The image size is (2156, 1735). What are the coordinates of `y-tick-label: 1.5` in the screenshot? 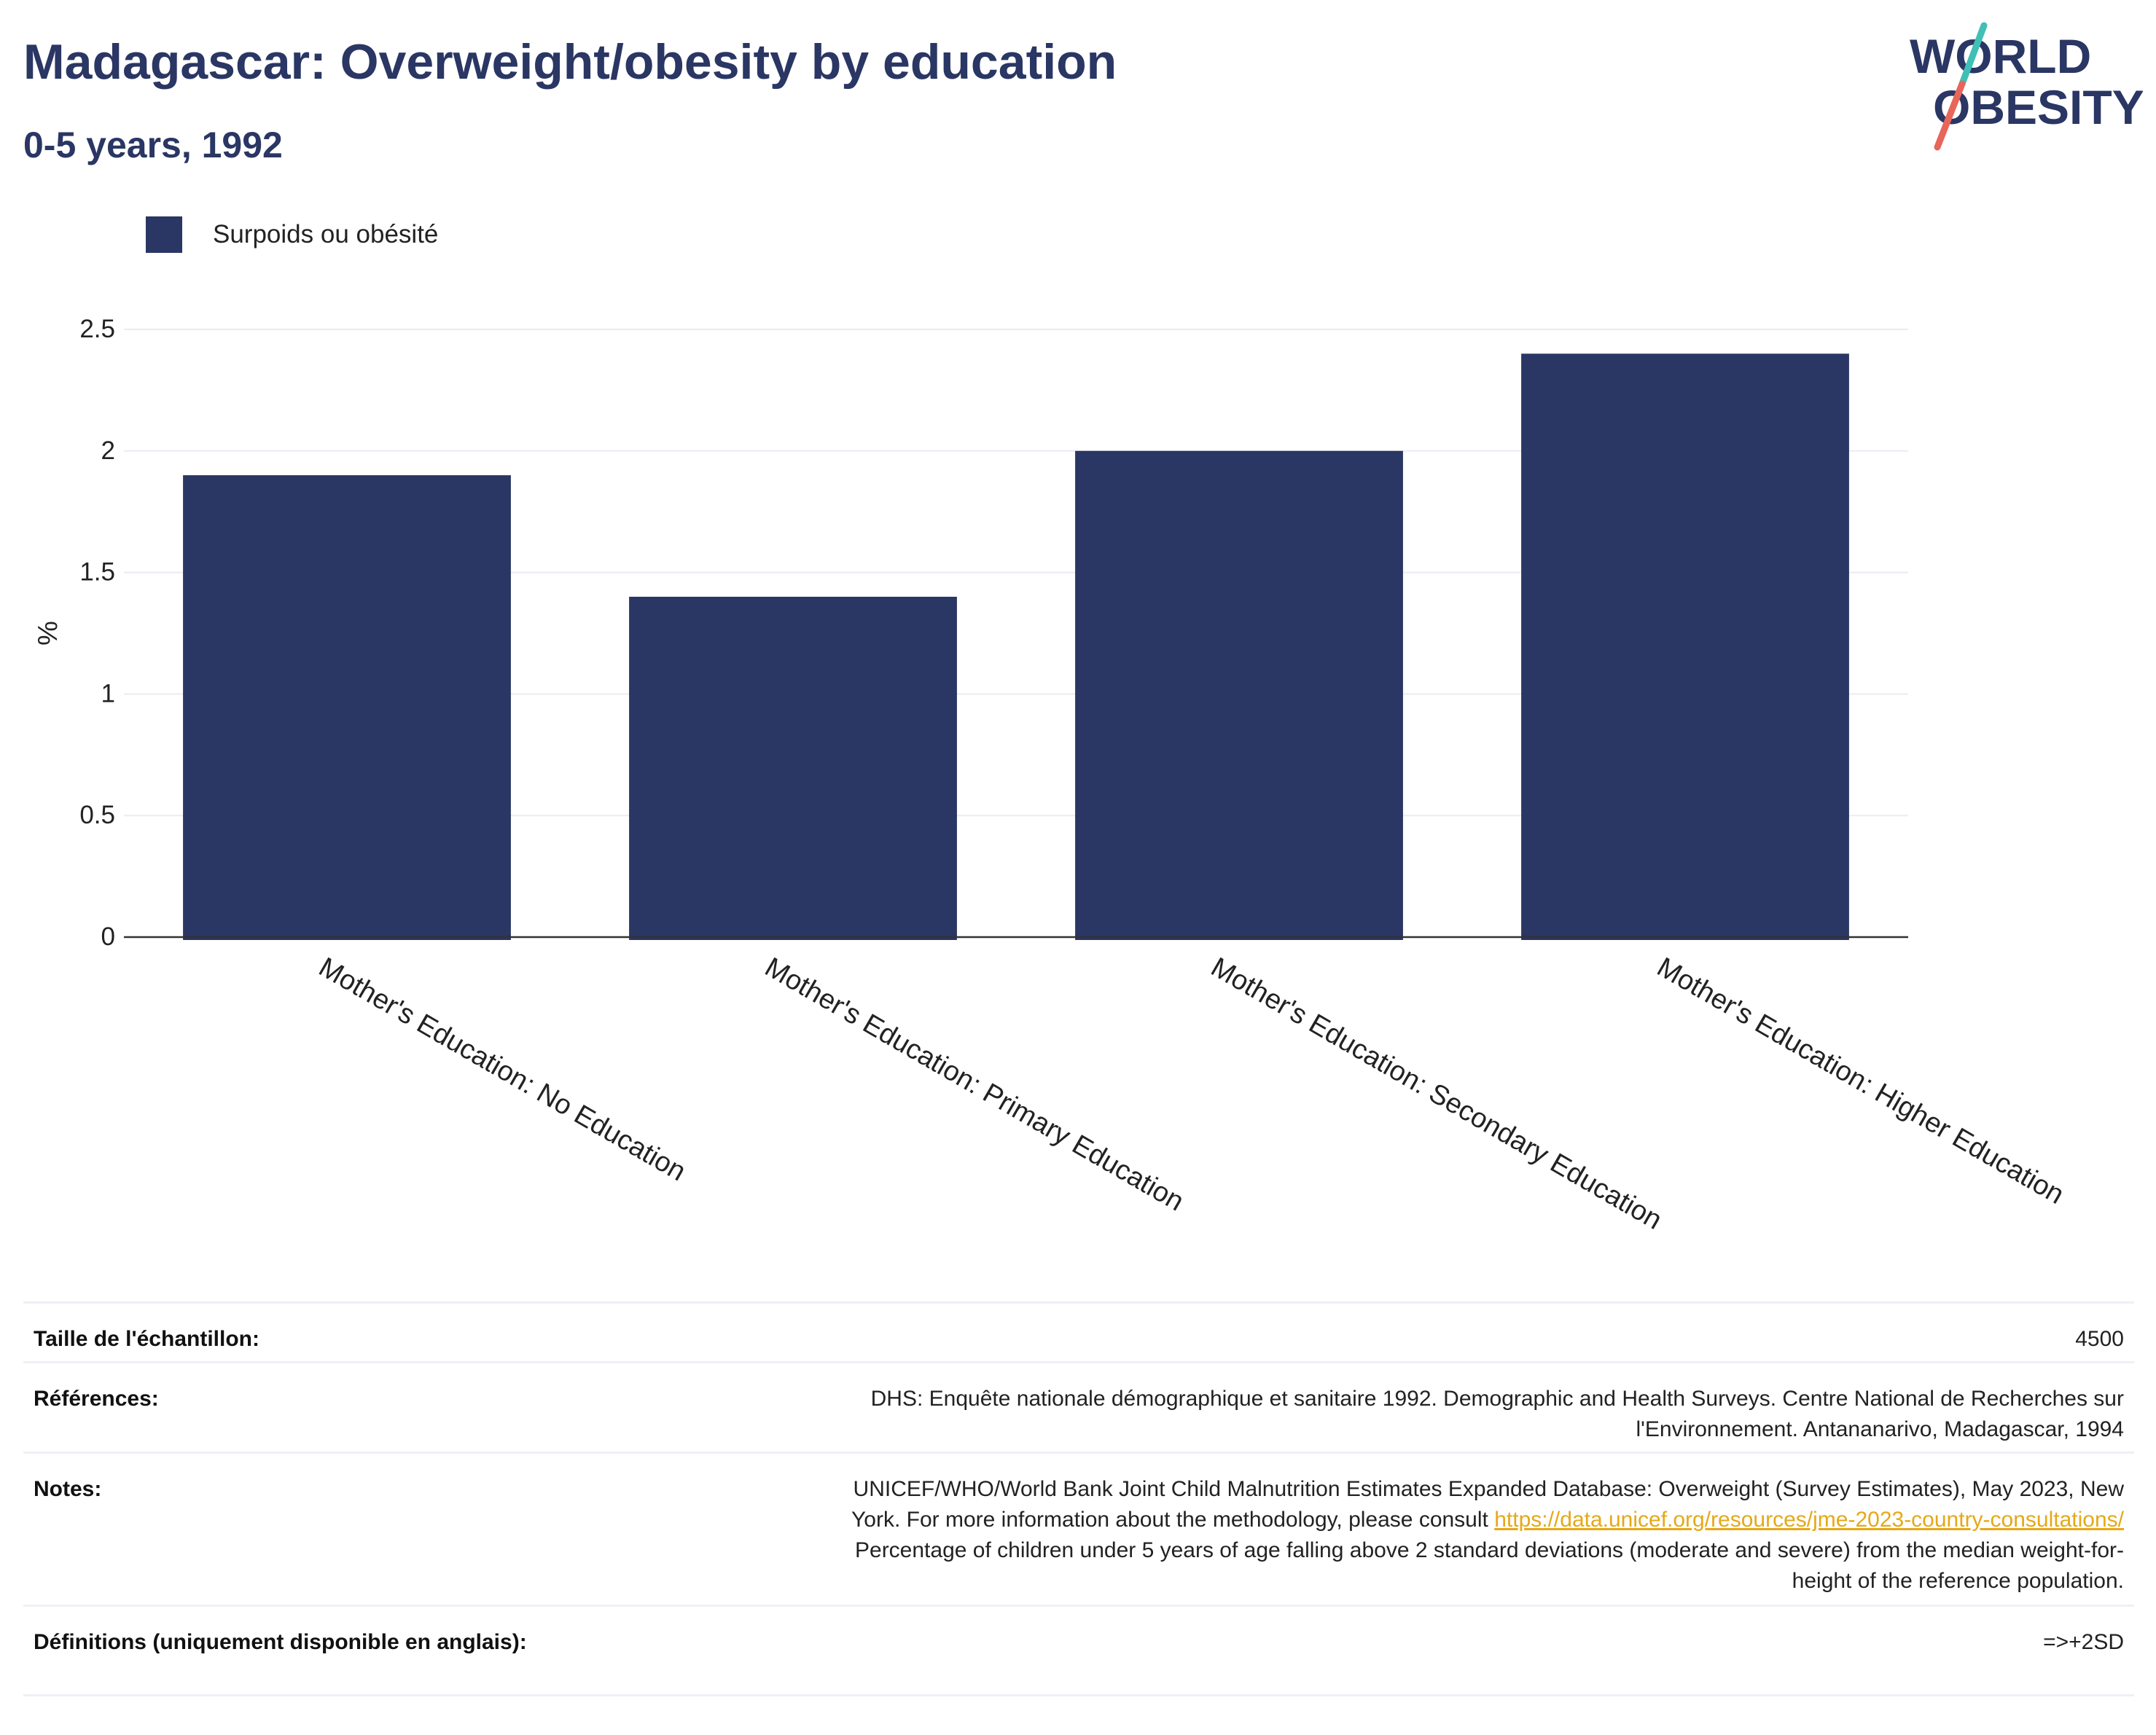 It's located at (97, 572).